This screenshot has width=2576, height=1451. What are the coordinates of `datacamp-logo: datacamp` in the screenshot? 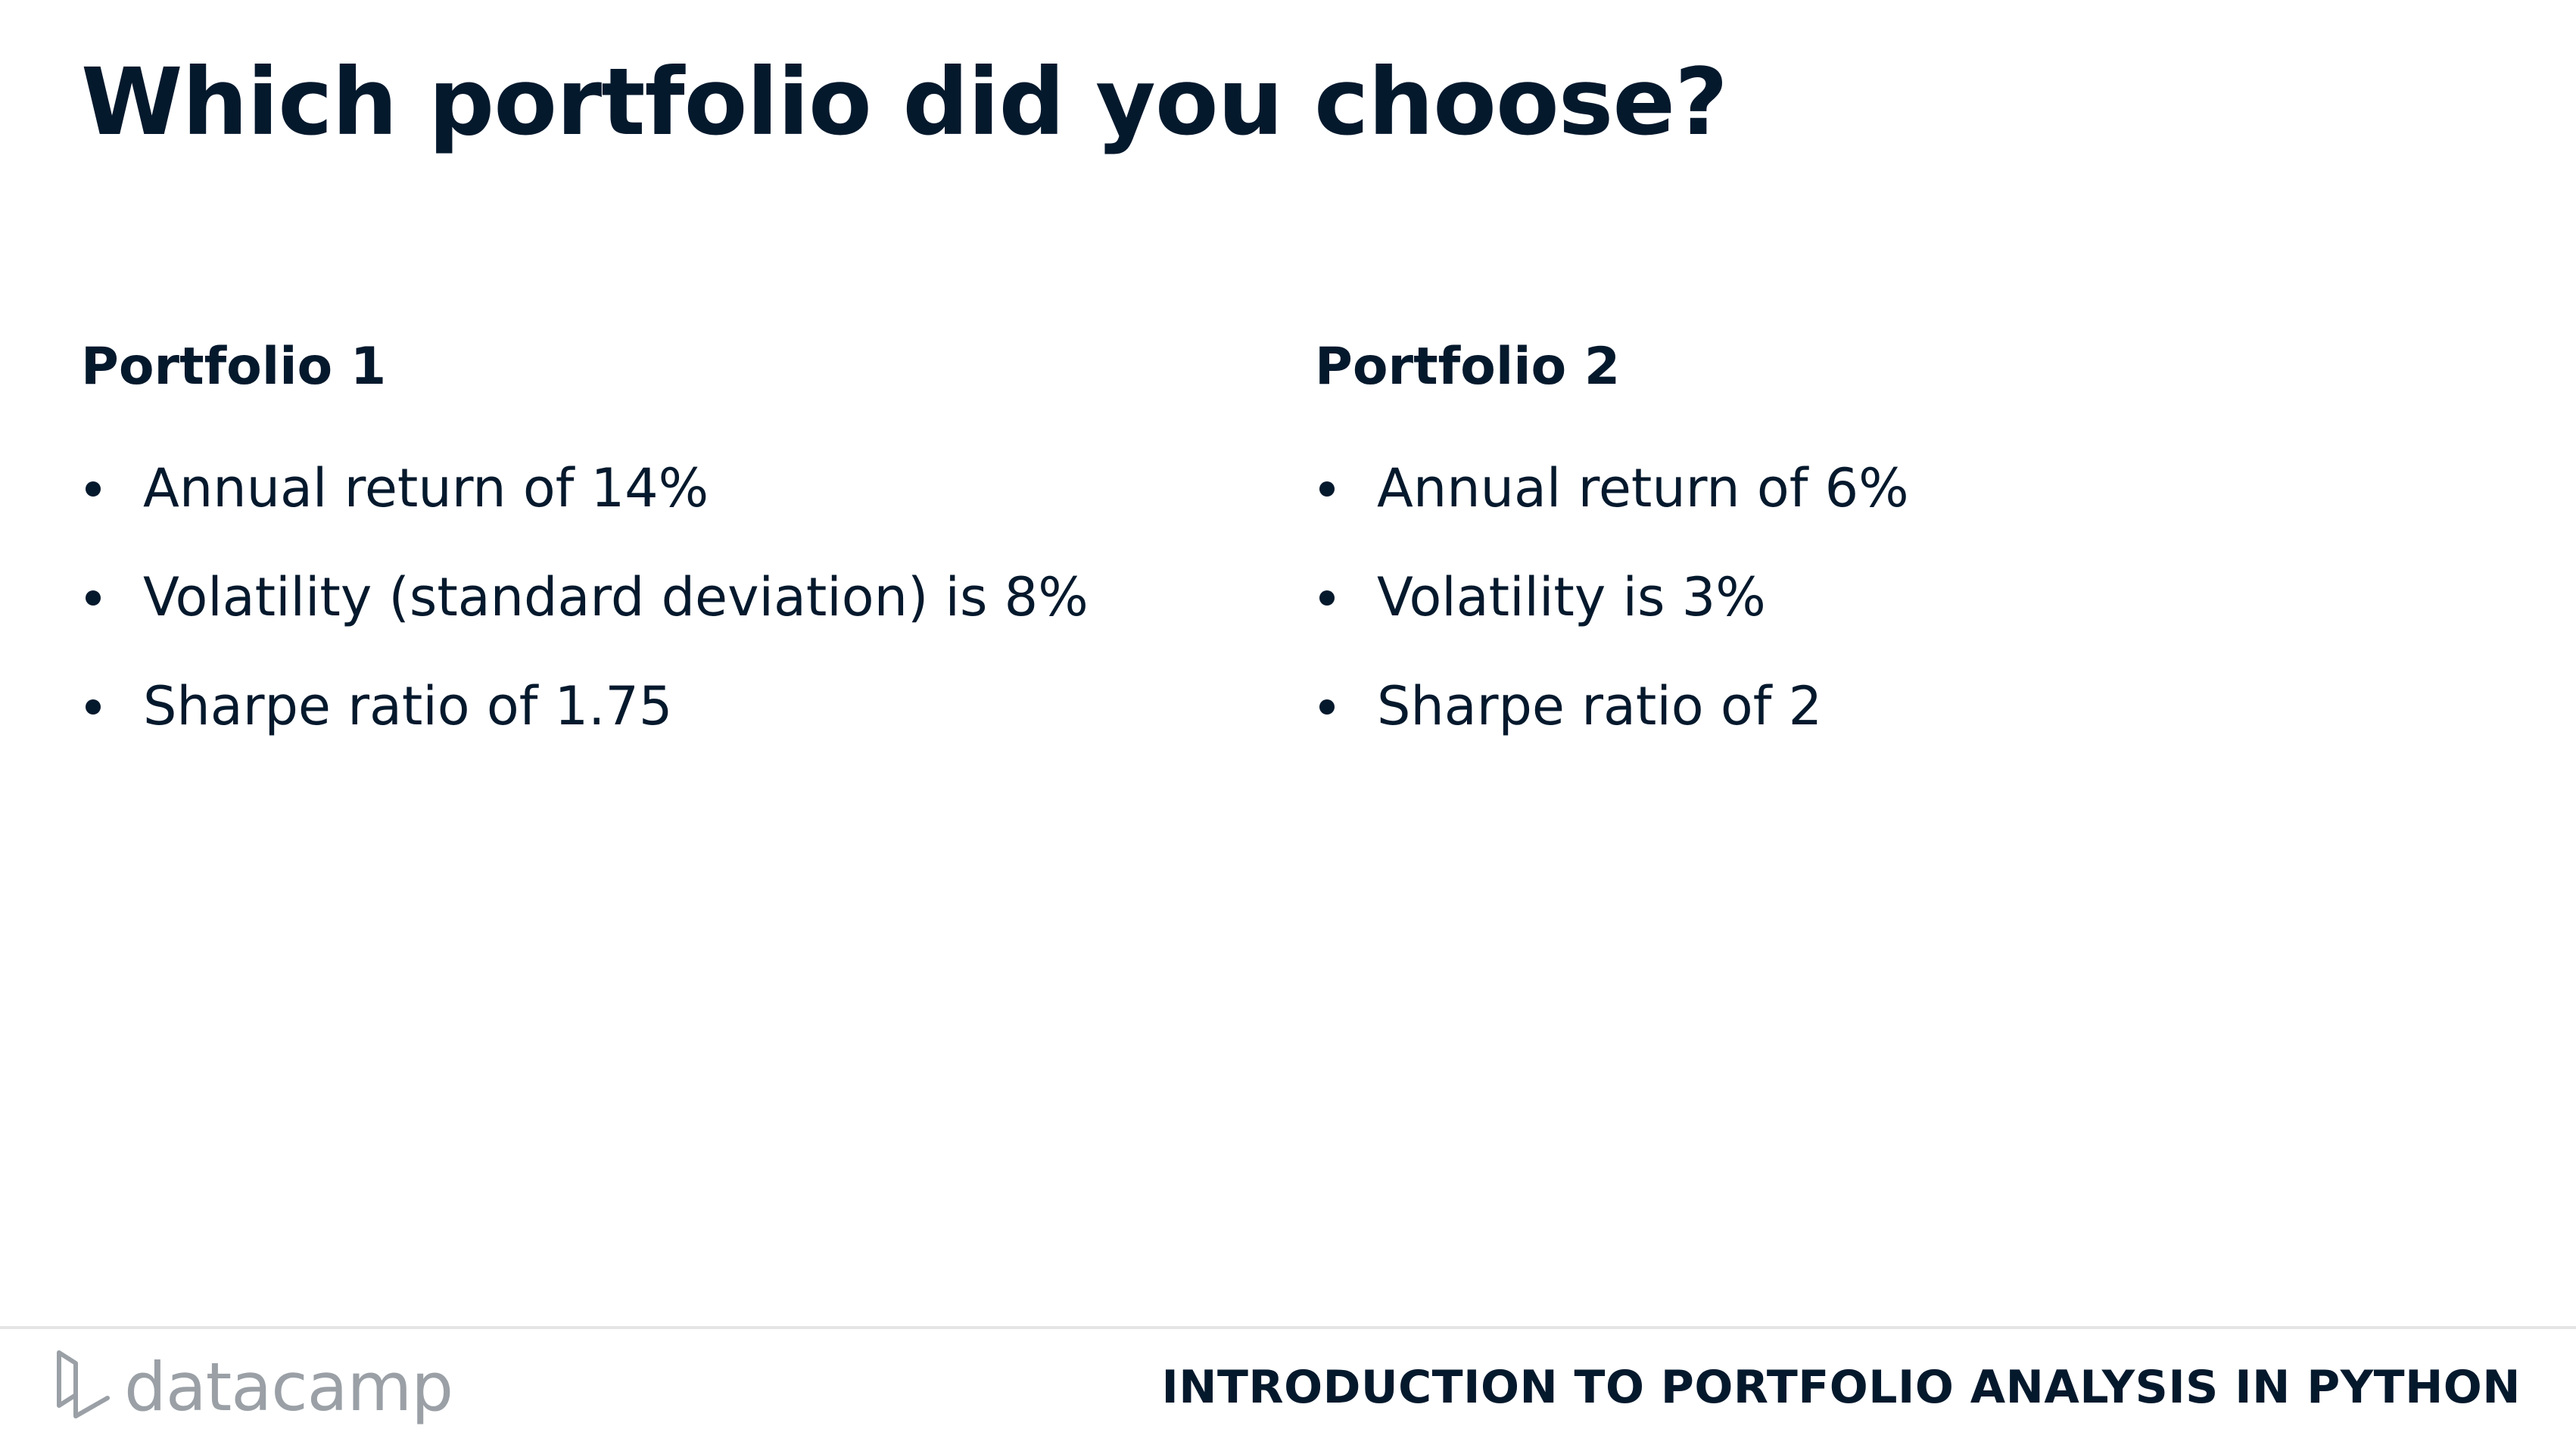 It's located at (253, 1388).